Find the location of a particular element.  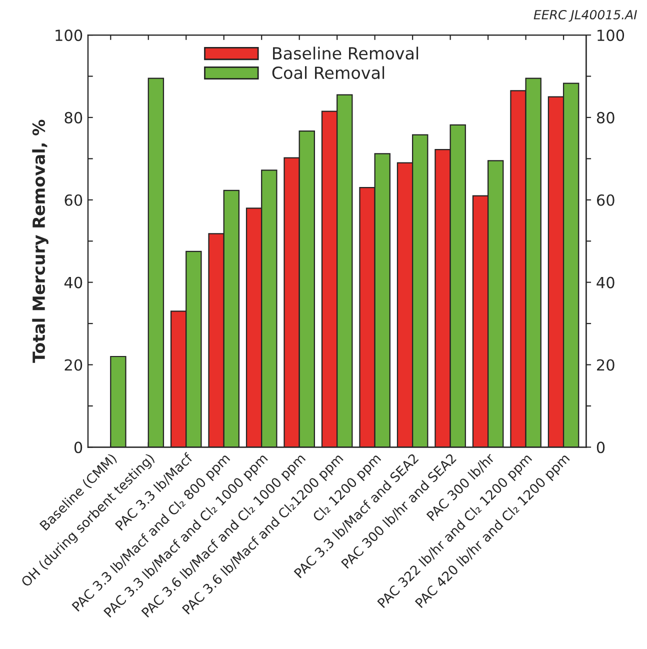

y2-tick-label: 100 is located at coordinates (611, 36).